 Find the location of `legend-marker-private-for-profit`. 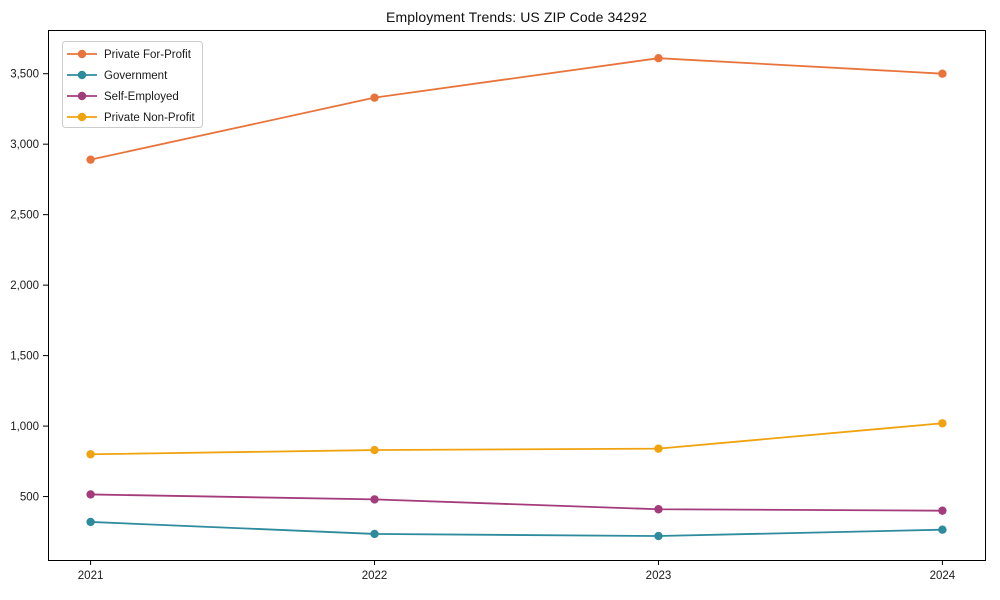

legend-marker-private-for-profit is located at coordinates (82, 54).